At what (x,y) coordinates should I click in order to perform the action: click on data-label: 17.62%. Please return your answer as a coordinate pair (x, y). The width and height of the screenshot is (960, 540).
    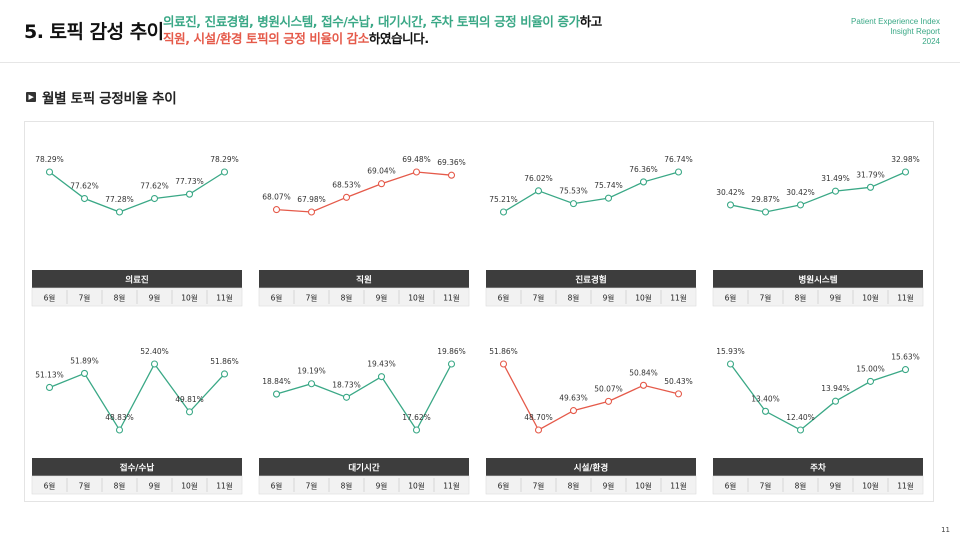
    Looking at the image, I should click on (416, 417).